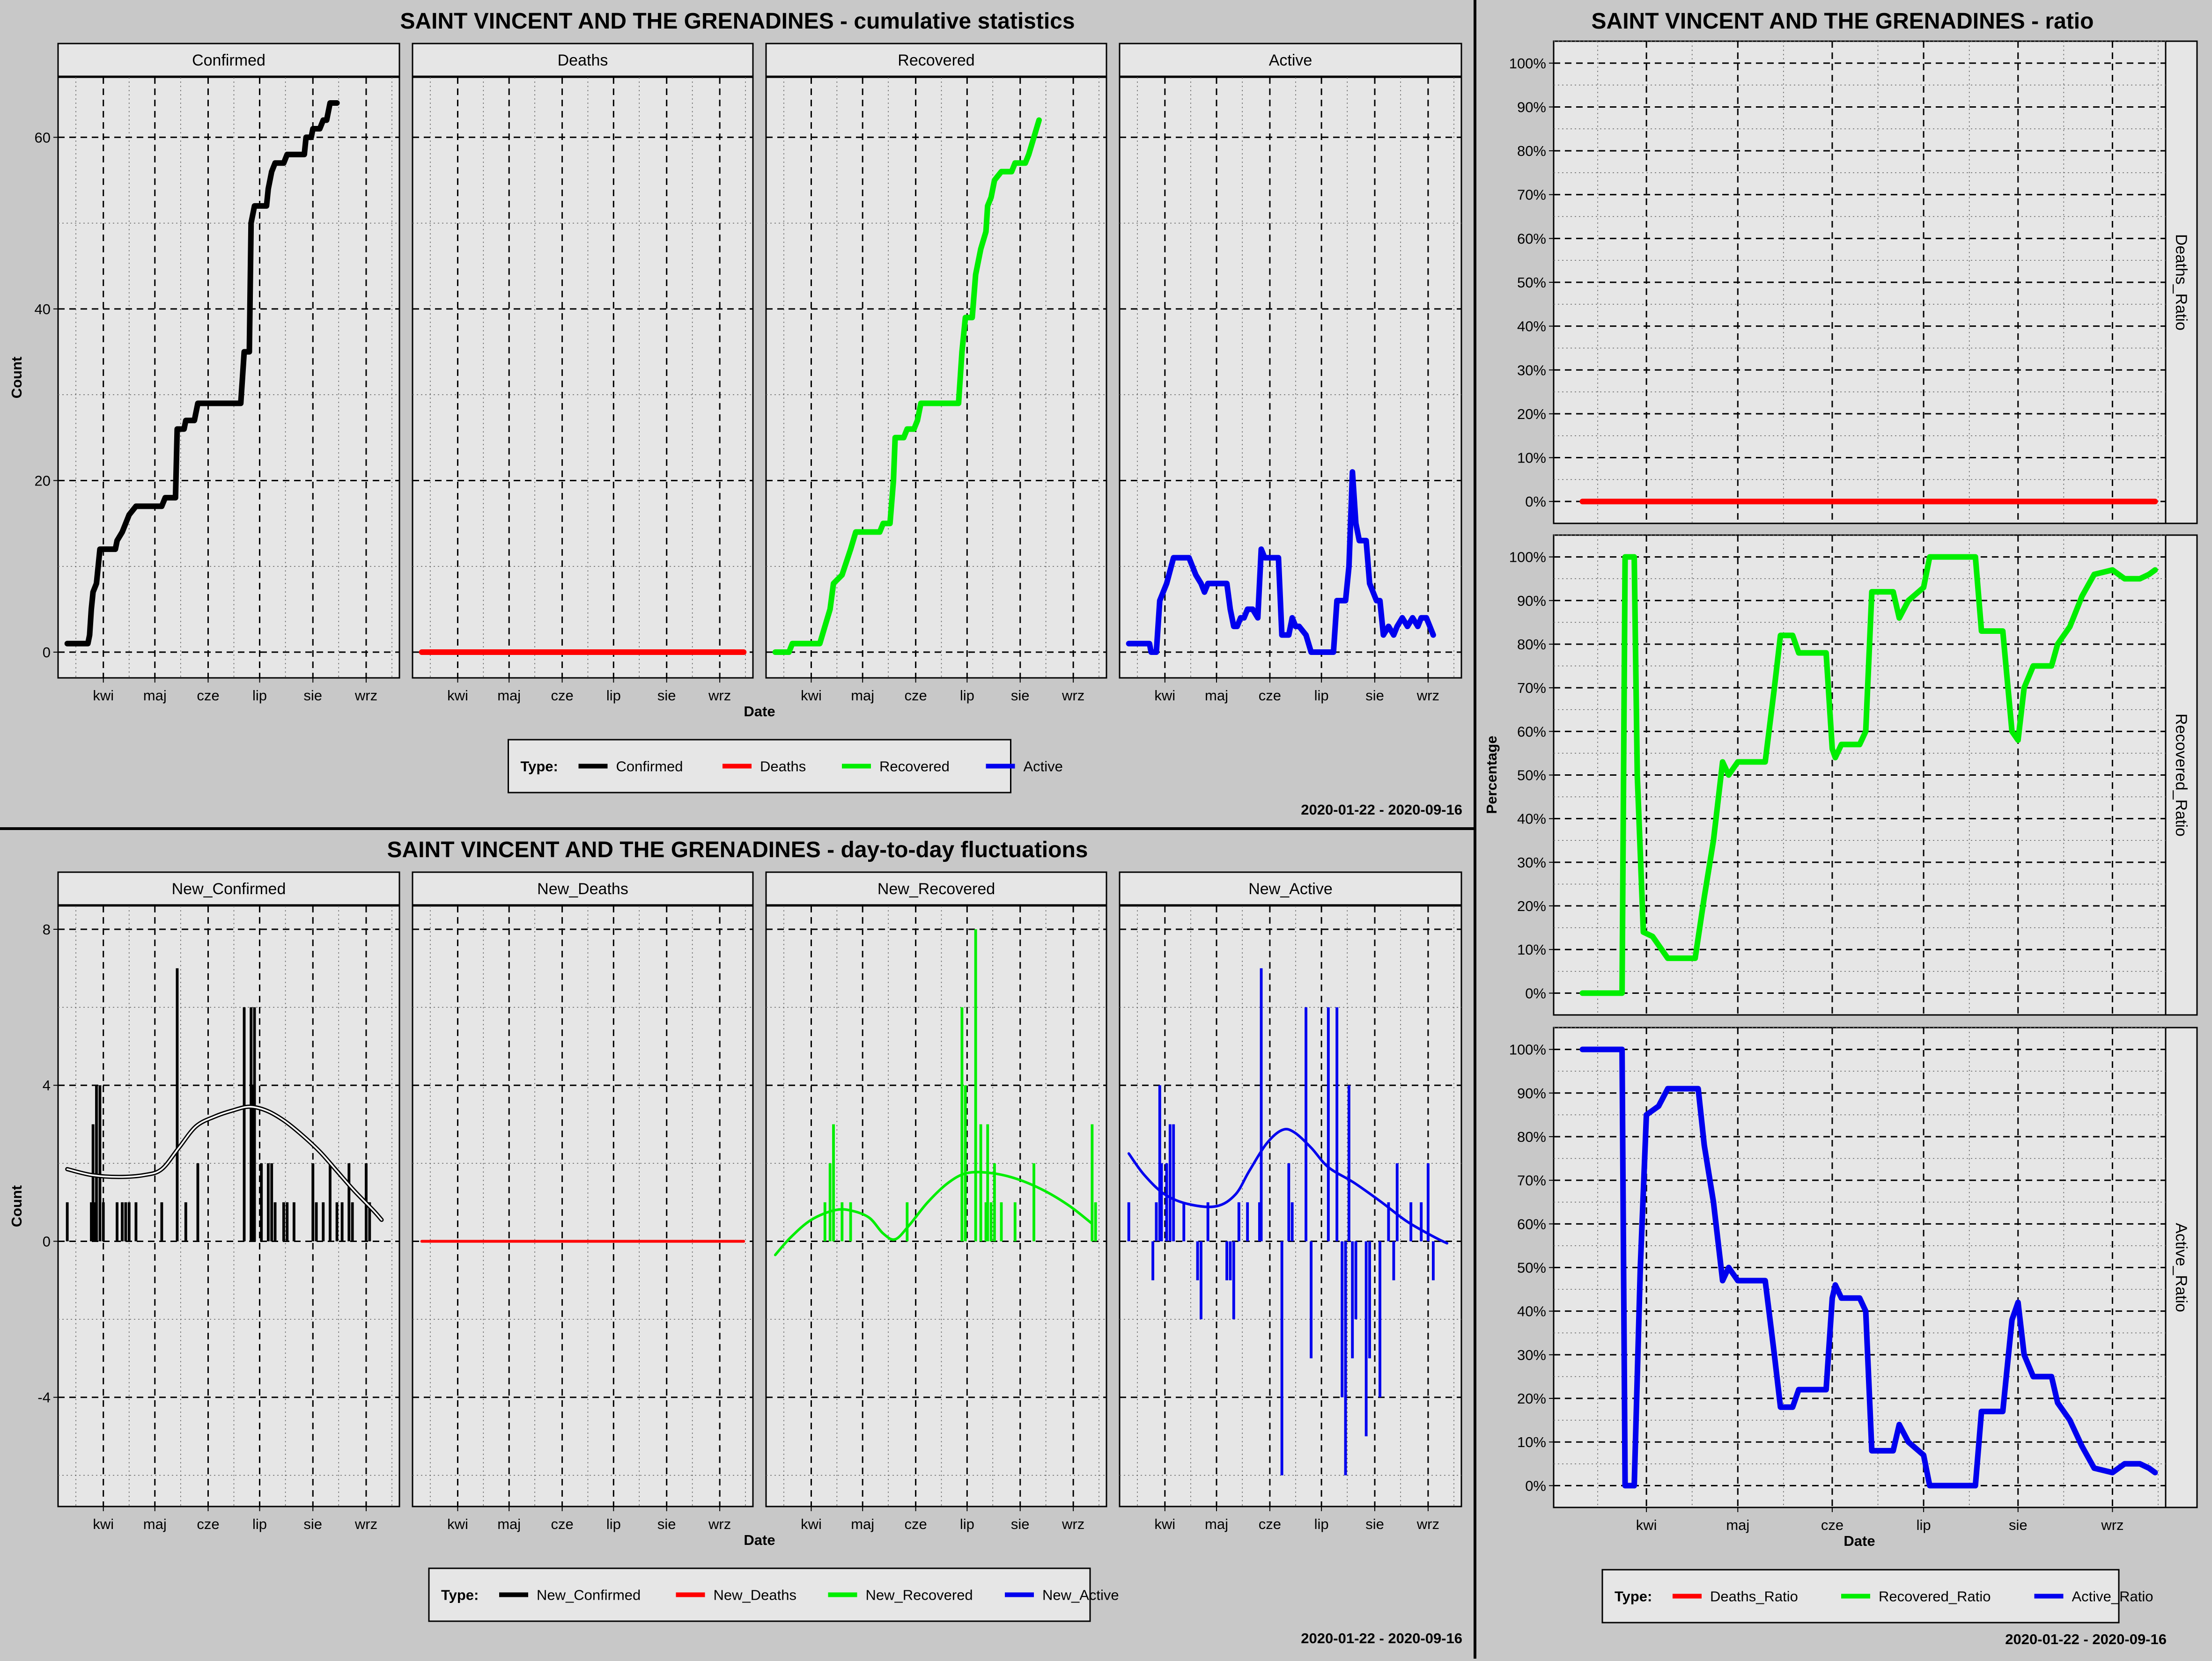  Describe the element at coordinates (936, 889) in the screenshot. I see `facet-strip-label: New_Recovered` at that location.